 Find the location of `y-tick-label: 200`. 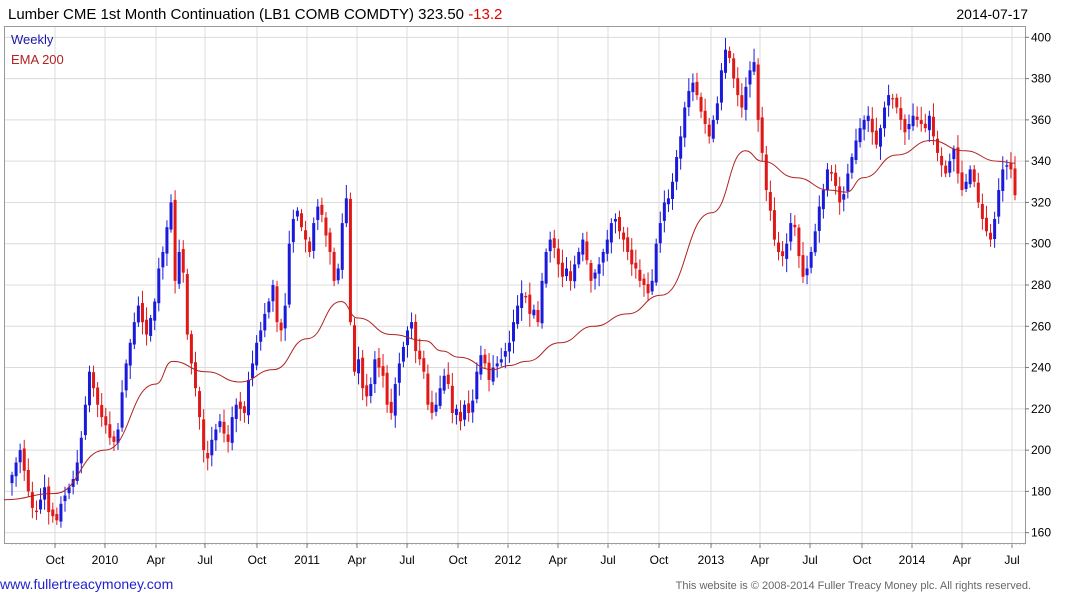

y-tick-label: 200 is located at coordinates (1041, 450).